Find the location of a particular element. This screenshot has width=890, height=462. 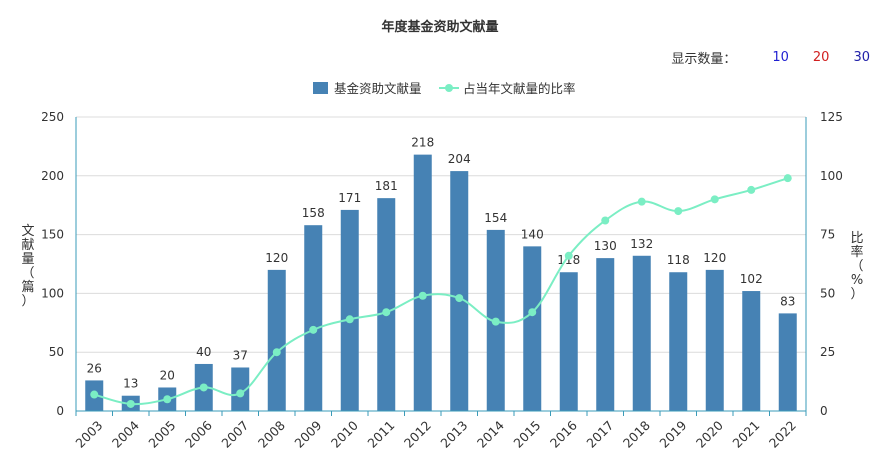

display-count-option-30: 30 is located at coordinates (861, 57).